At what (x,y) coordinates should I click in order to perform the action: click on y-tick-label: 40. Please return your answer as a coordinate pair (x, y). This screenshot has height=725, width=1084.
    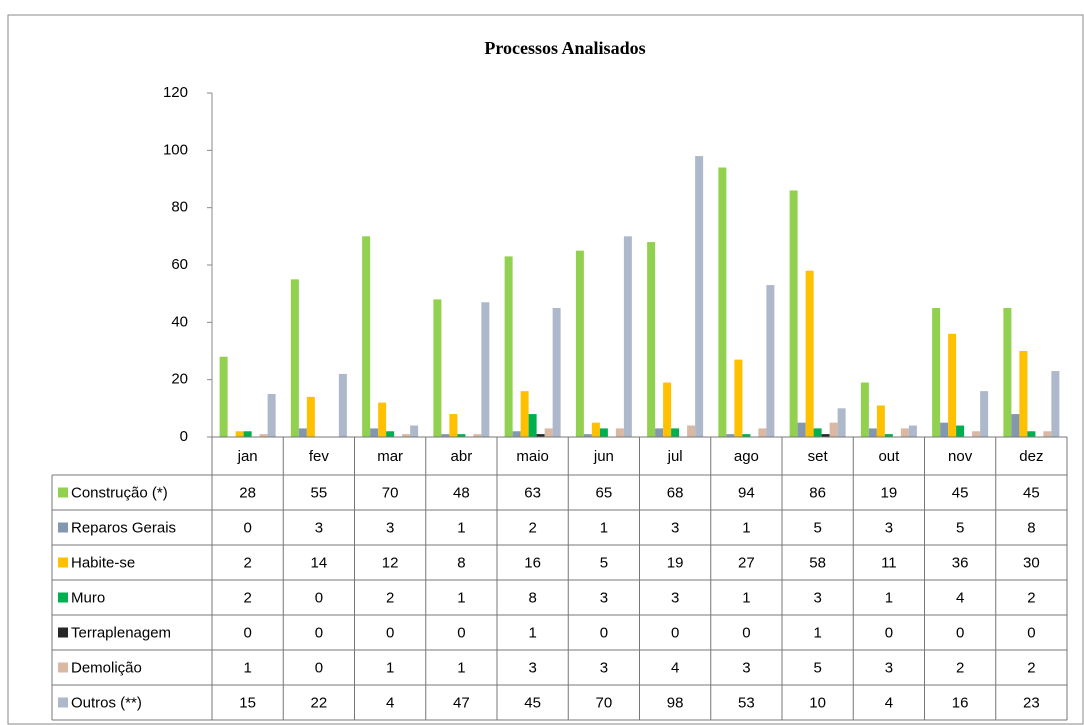
    Looking at the image, I should click on (179, 321).